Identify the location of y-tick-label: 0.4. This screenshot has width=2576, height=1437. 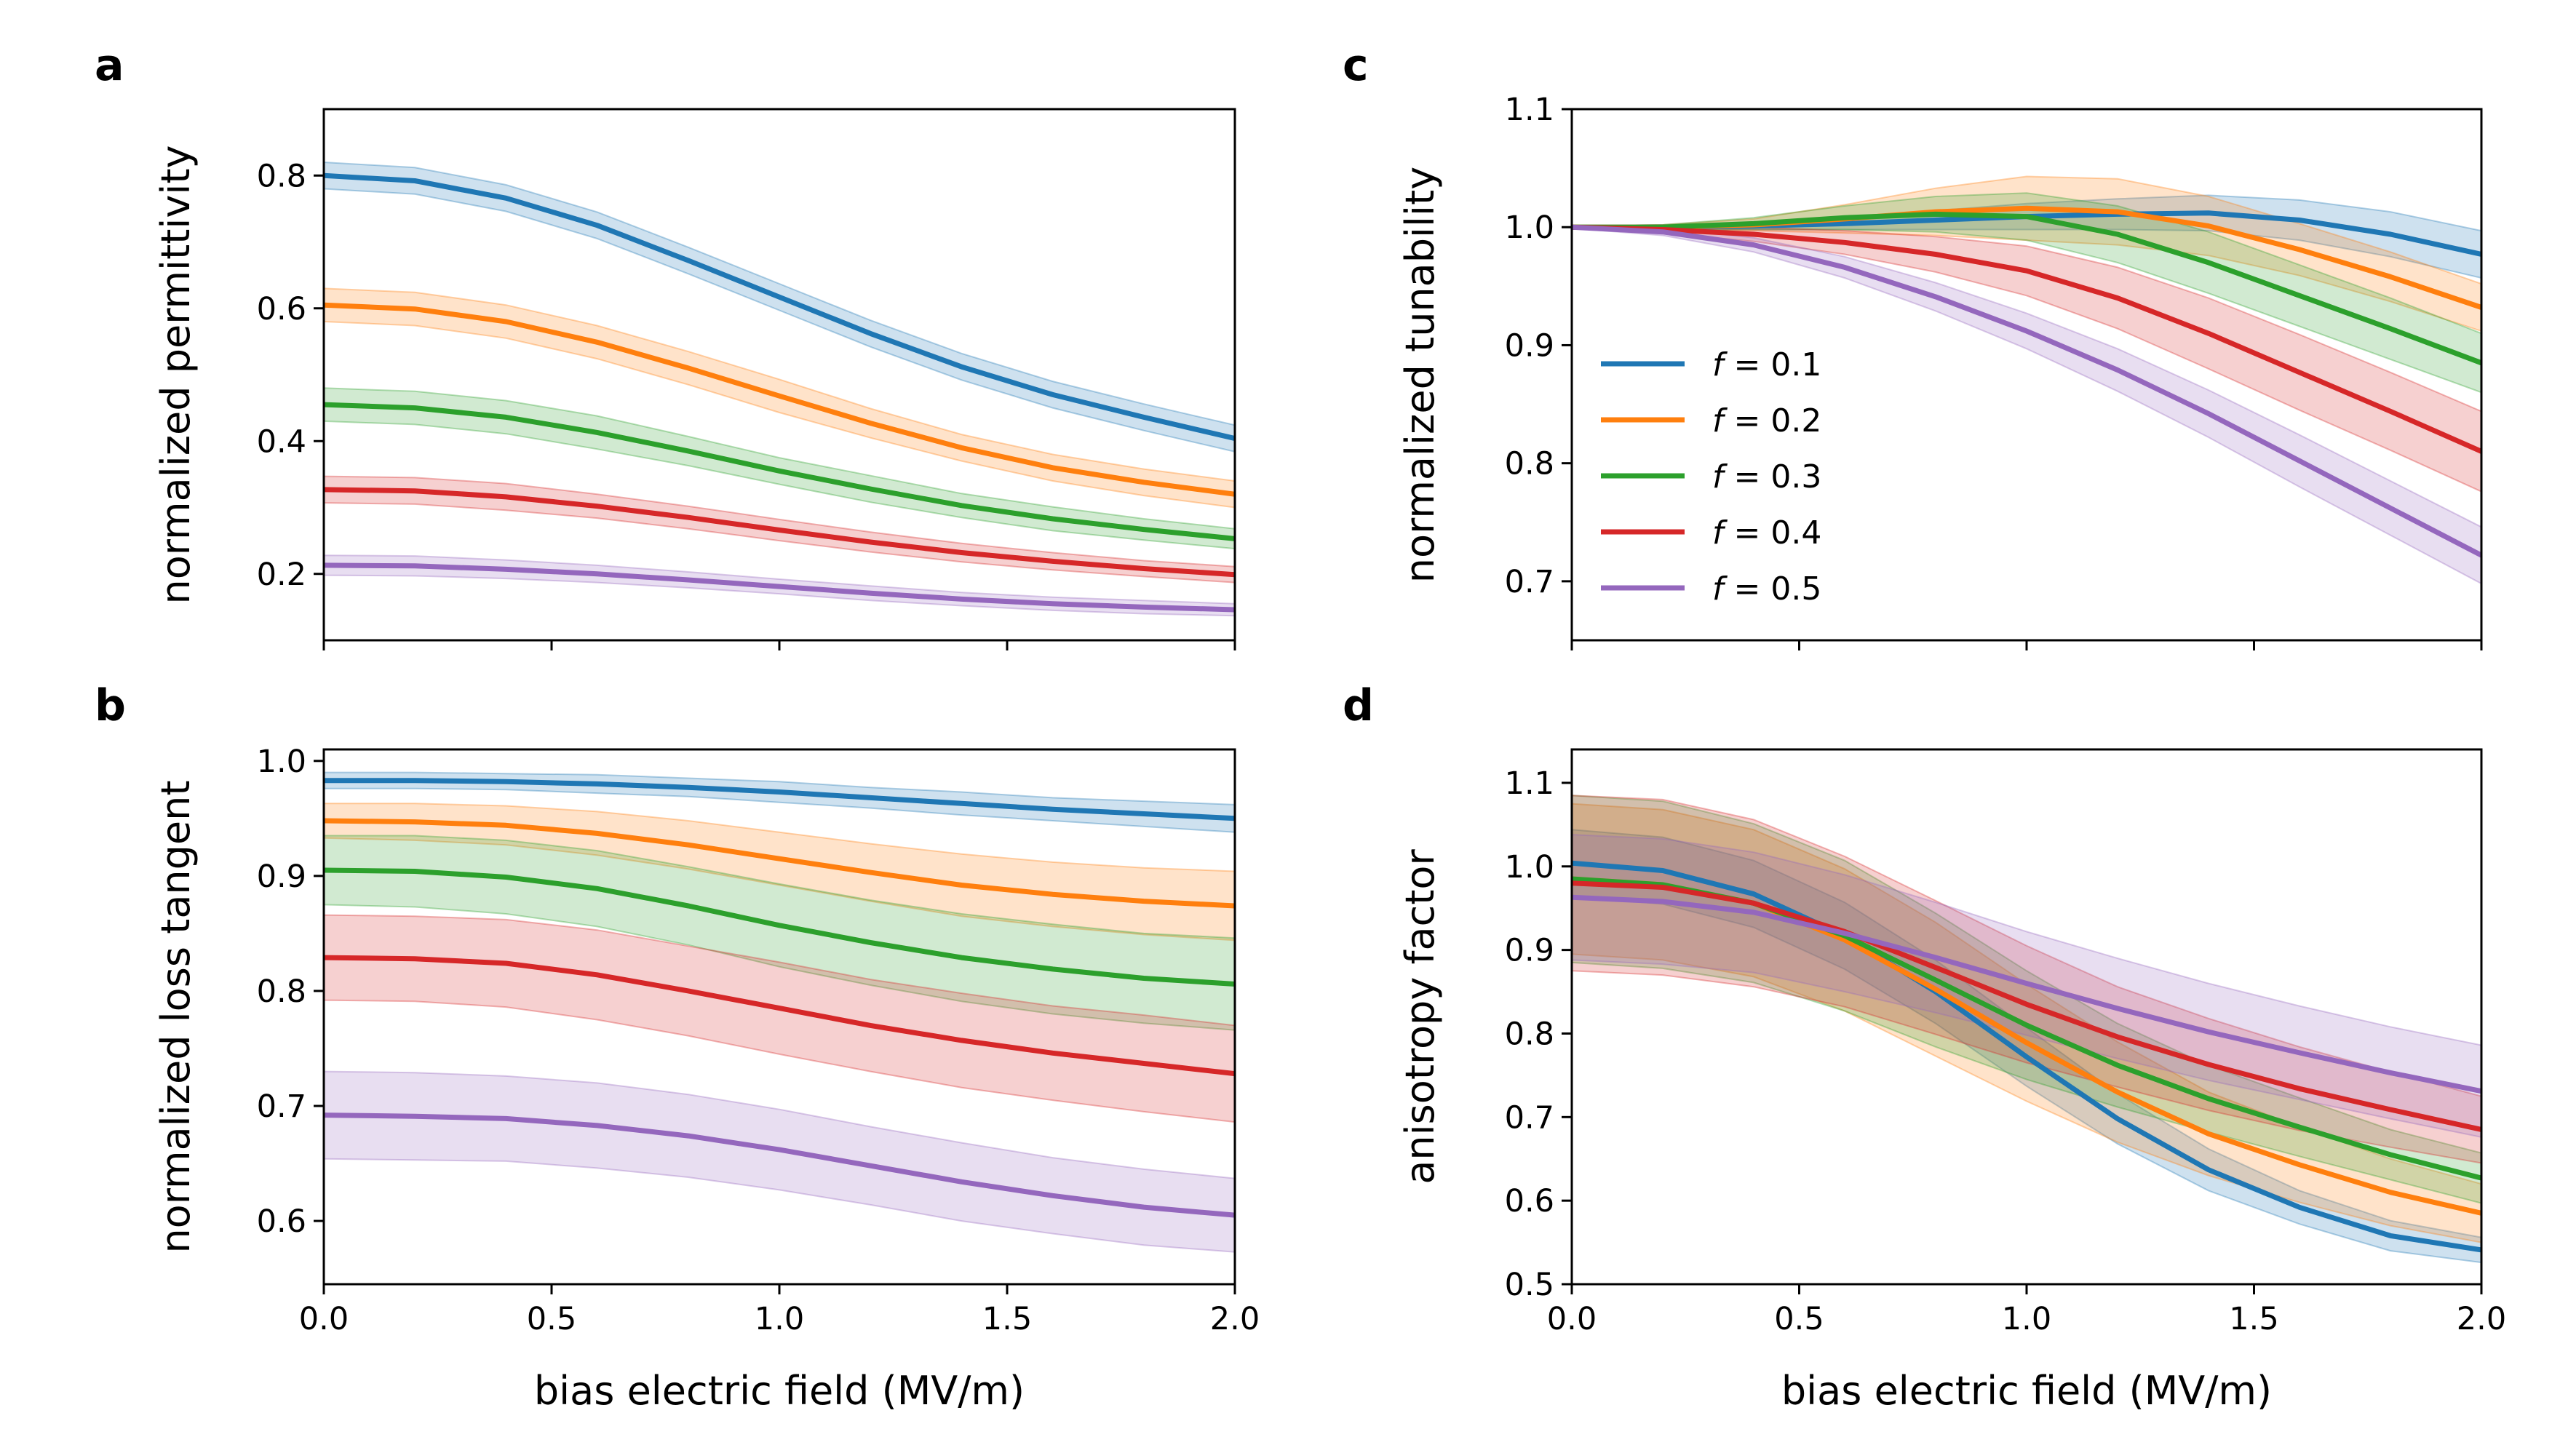
(281, 441).